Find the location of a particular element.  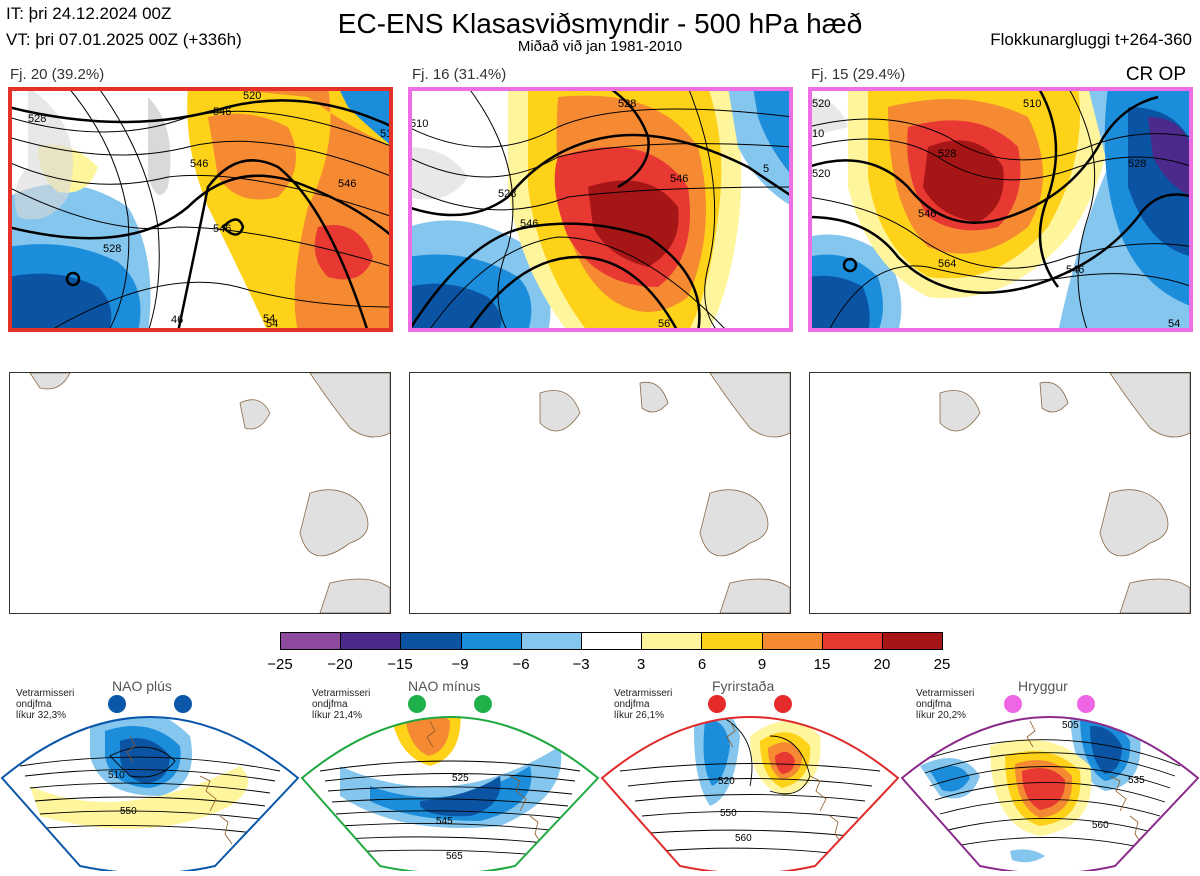

anomaly-colorbar is located at coordinates (611, 641).